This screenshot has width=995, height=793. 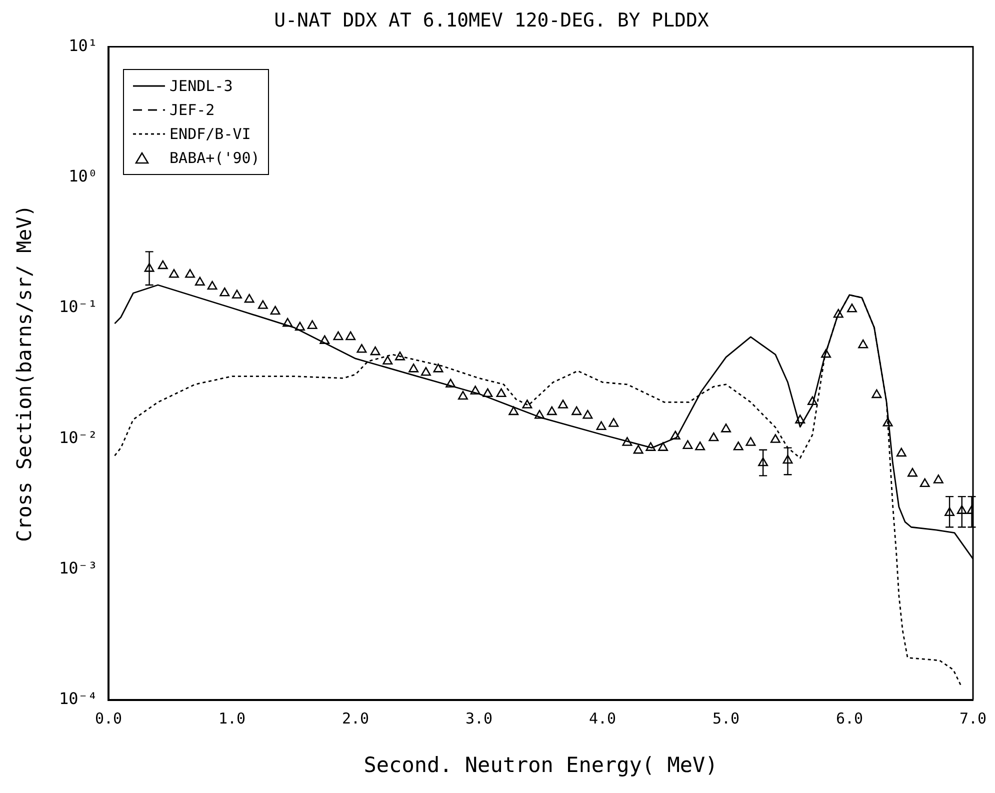 I want to click on y-tick-label: 10⁻², so click(x=78, y=437).